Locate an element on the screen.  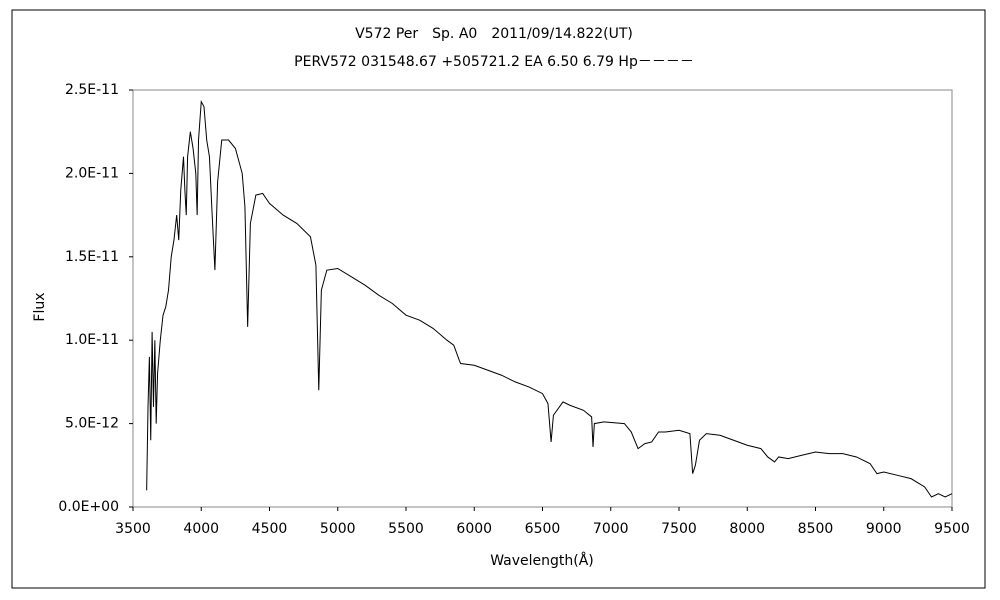
x-tick-label: 6500 is located at coordinates (543, 529).